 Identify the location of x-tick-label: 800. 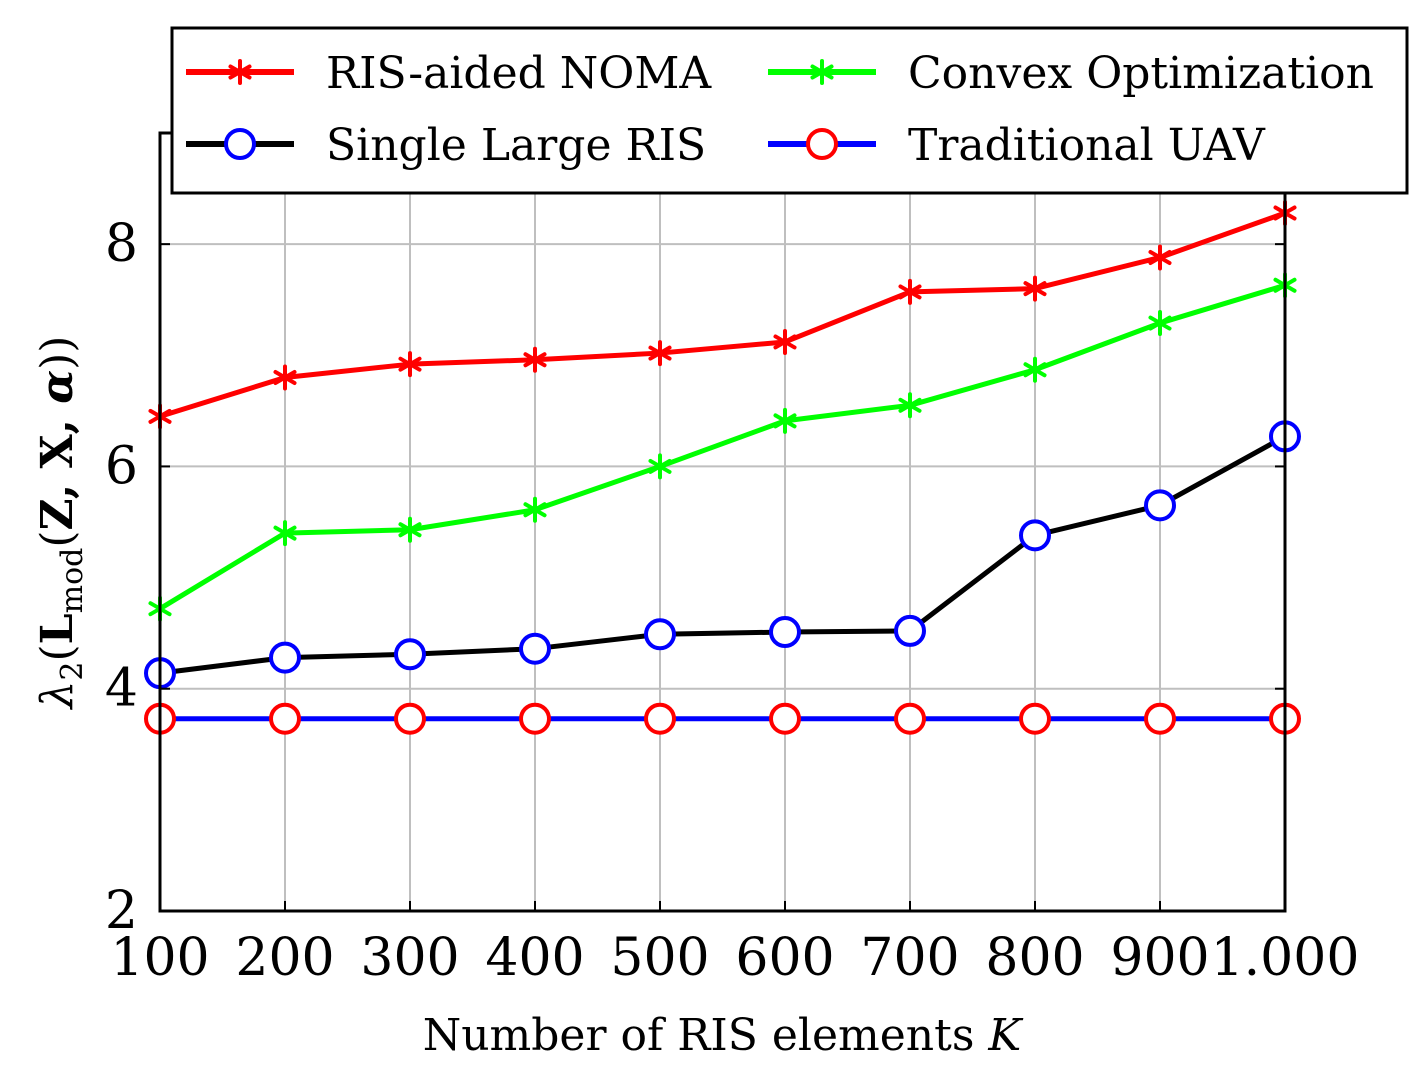
(1034, 958).